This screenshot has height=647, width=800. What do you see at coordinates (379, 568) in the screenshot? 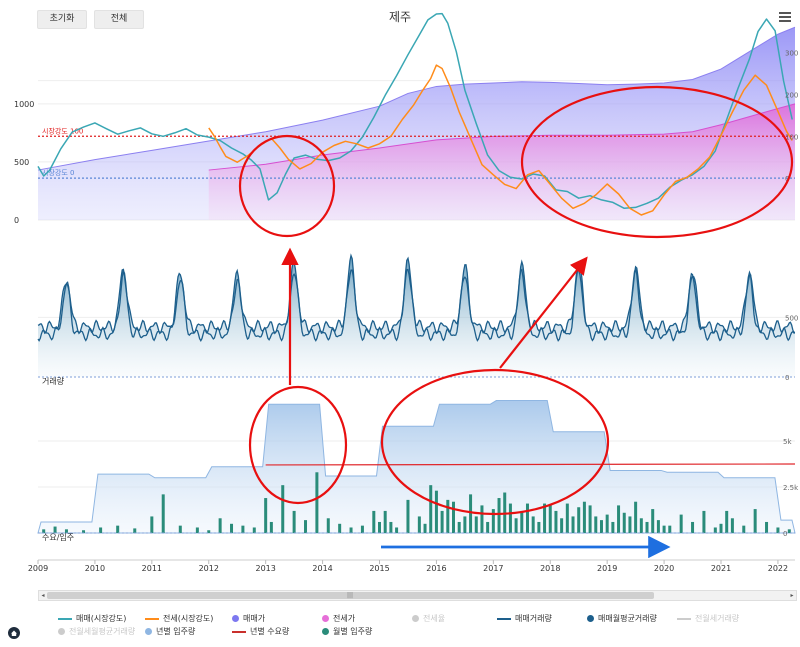
I see `x-tick-label: 2015` at bounding box center [379, 568].